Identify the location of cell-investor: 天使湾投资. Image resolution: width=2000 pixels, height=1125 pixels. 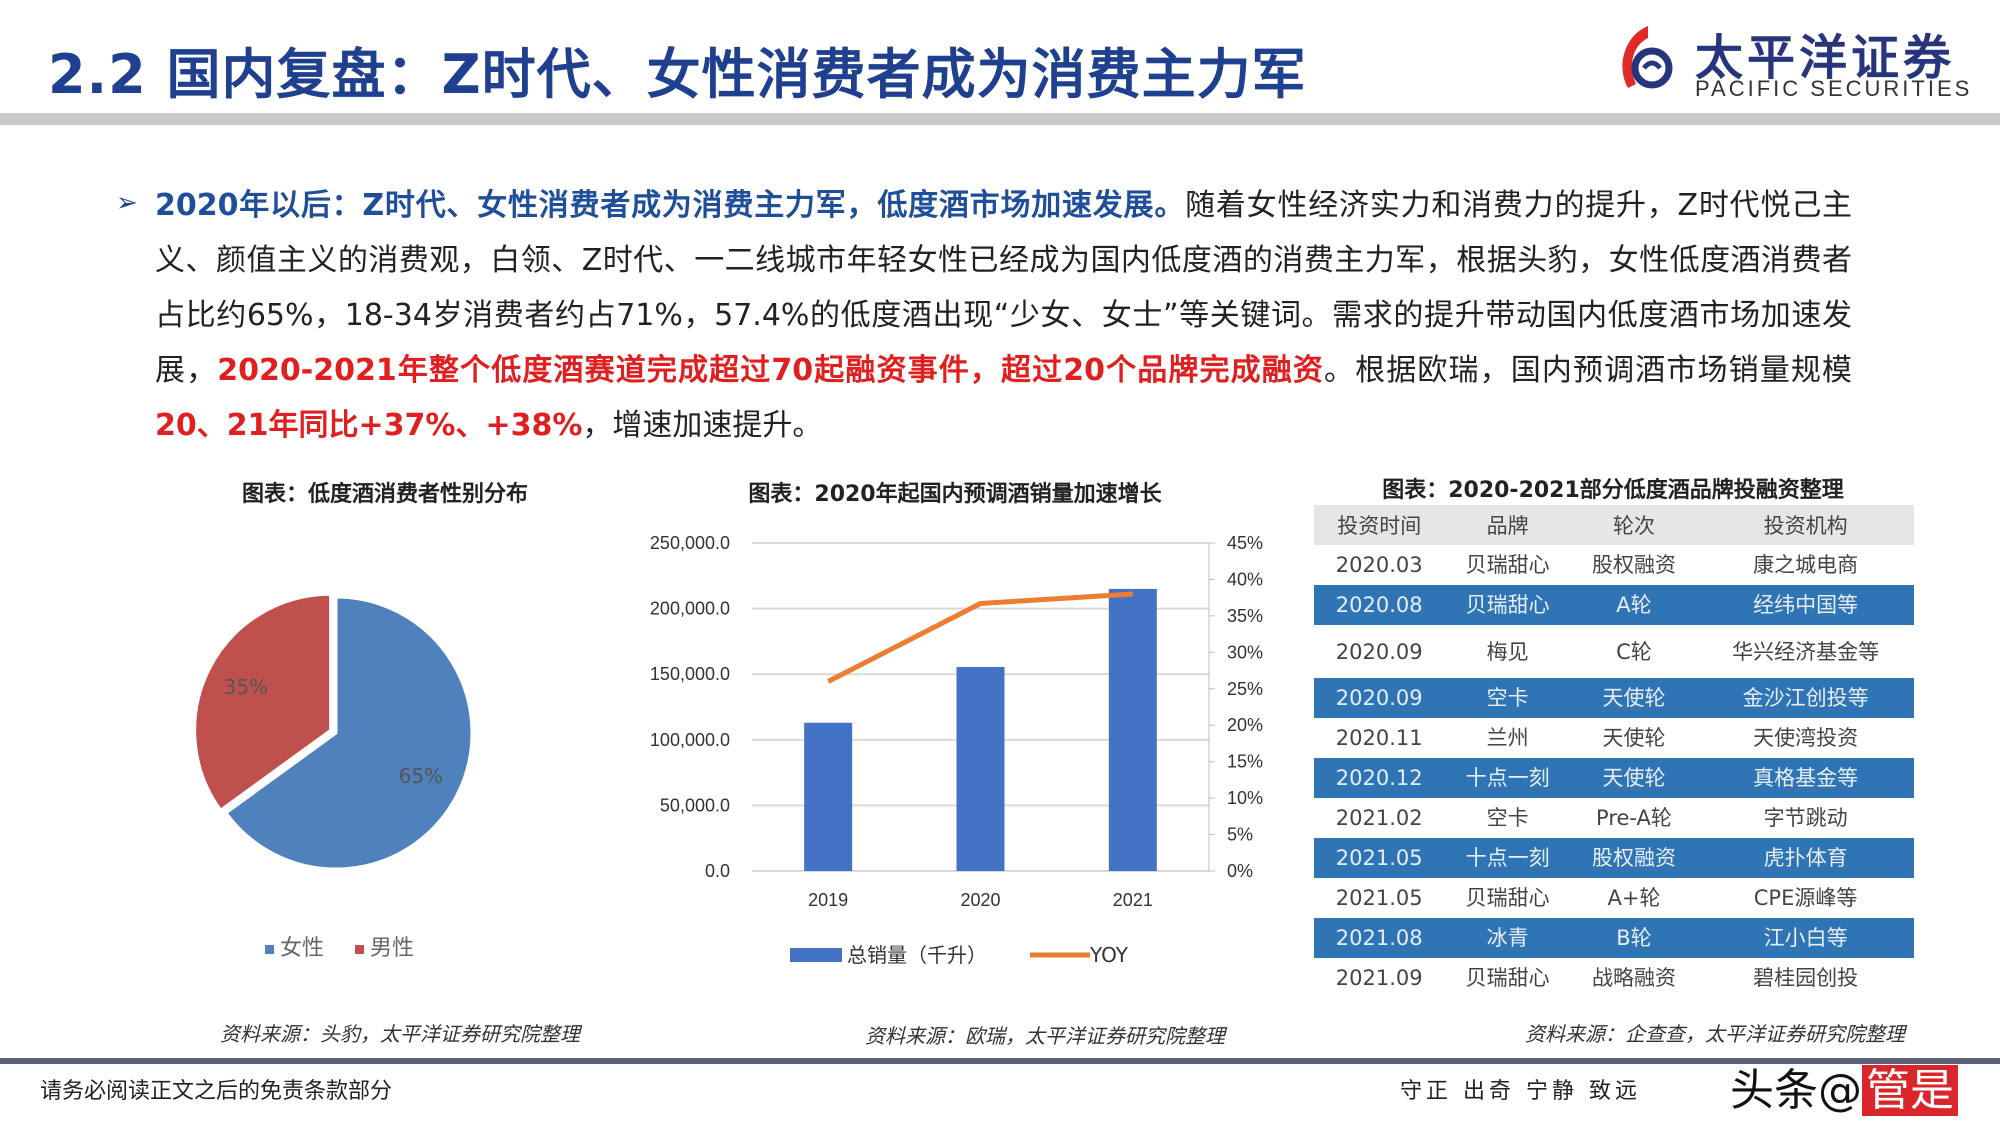
(1806, 738).